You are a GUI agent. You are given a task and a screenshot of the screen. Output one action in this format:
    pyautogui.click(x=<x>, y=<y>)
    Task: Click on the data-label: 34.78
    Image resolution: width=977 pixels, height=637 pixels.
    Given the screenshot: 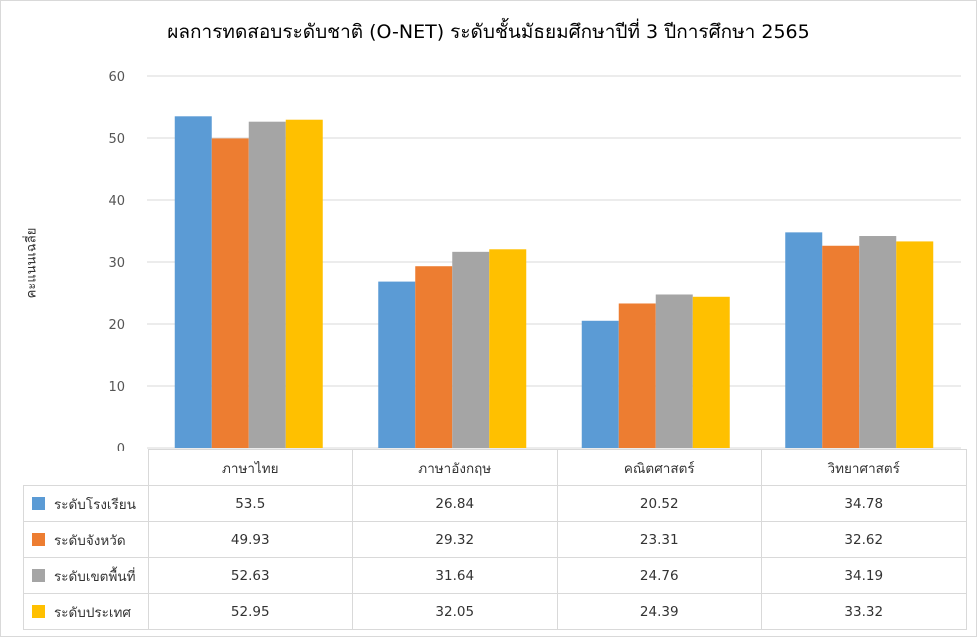 What is the action you would take?
    pyautogui.click(x=864, y=503)
    